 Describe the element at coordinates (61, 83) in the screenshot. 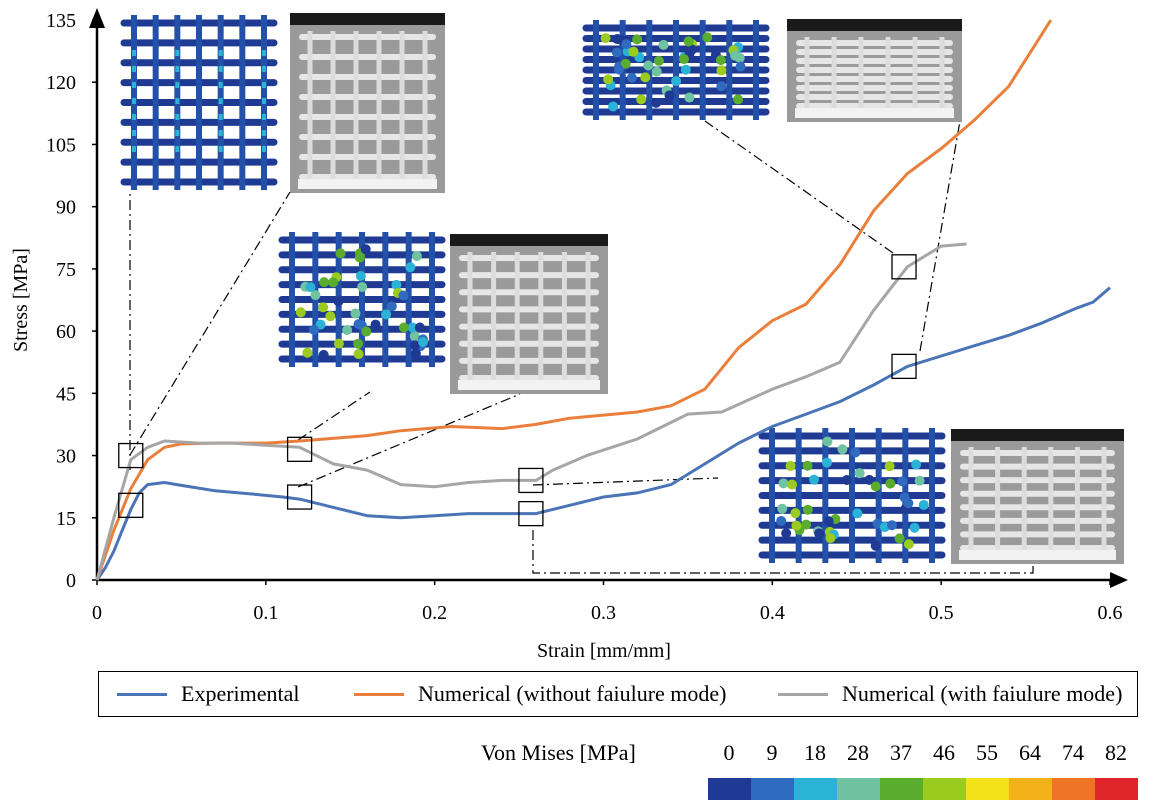

I see `y-tick-label: 120` at that location.